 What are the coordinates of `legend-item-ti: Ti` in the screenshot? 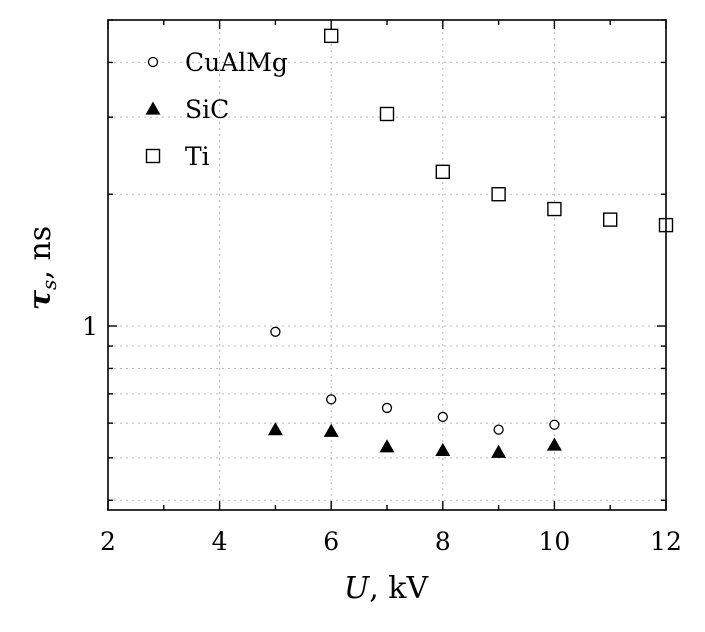 It's located at (177, 156).